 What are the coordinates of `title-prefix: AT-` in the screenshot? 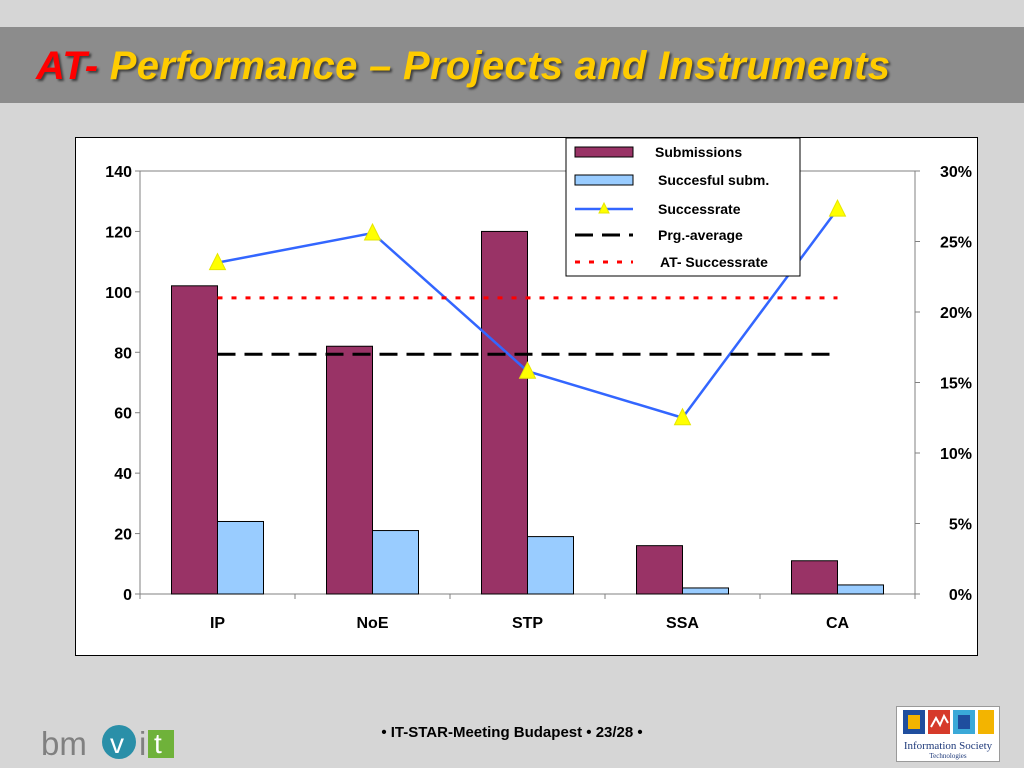 It's located at (67, 66).